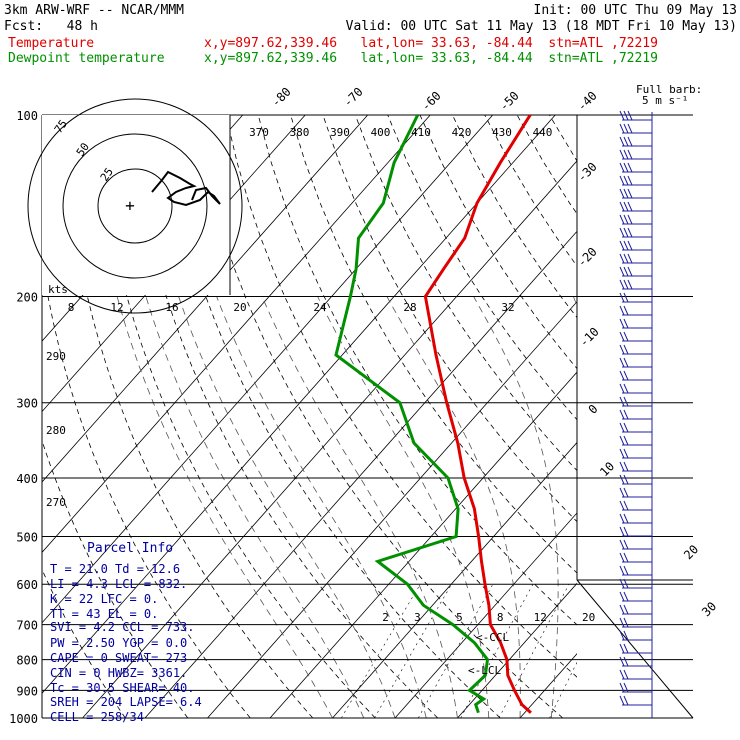 This screenshot has width=740, height=740. Describe the element at coordinates (122, 688) in the screenshot. I see `parcel-row: Tc = 30.5 SHEAR= 40.` at that location.